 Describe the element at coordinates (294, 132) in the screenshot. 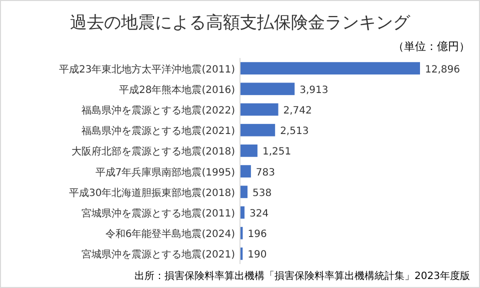

I see `data-label: 2,513` at that location.